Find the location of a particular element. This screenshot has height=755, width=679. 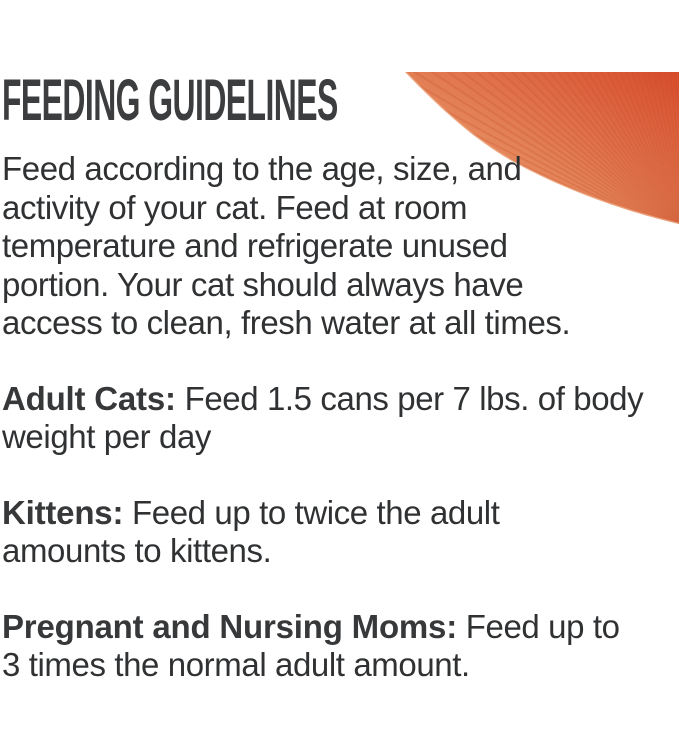

pregnant-nursing-label: Pregnant and Nursing Moms: is located at coordinates (229, 626).